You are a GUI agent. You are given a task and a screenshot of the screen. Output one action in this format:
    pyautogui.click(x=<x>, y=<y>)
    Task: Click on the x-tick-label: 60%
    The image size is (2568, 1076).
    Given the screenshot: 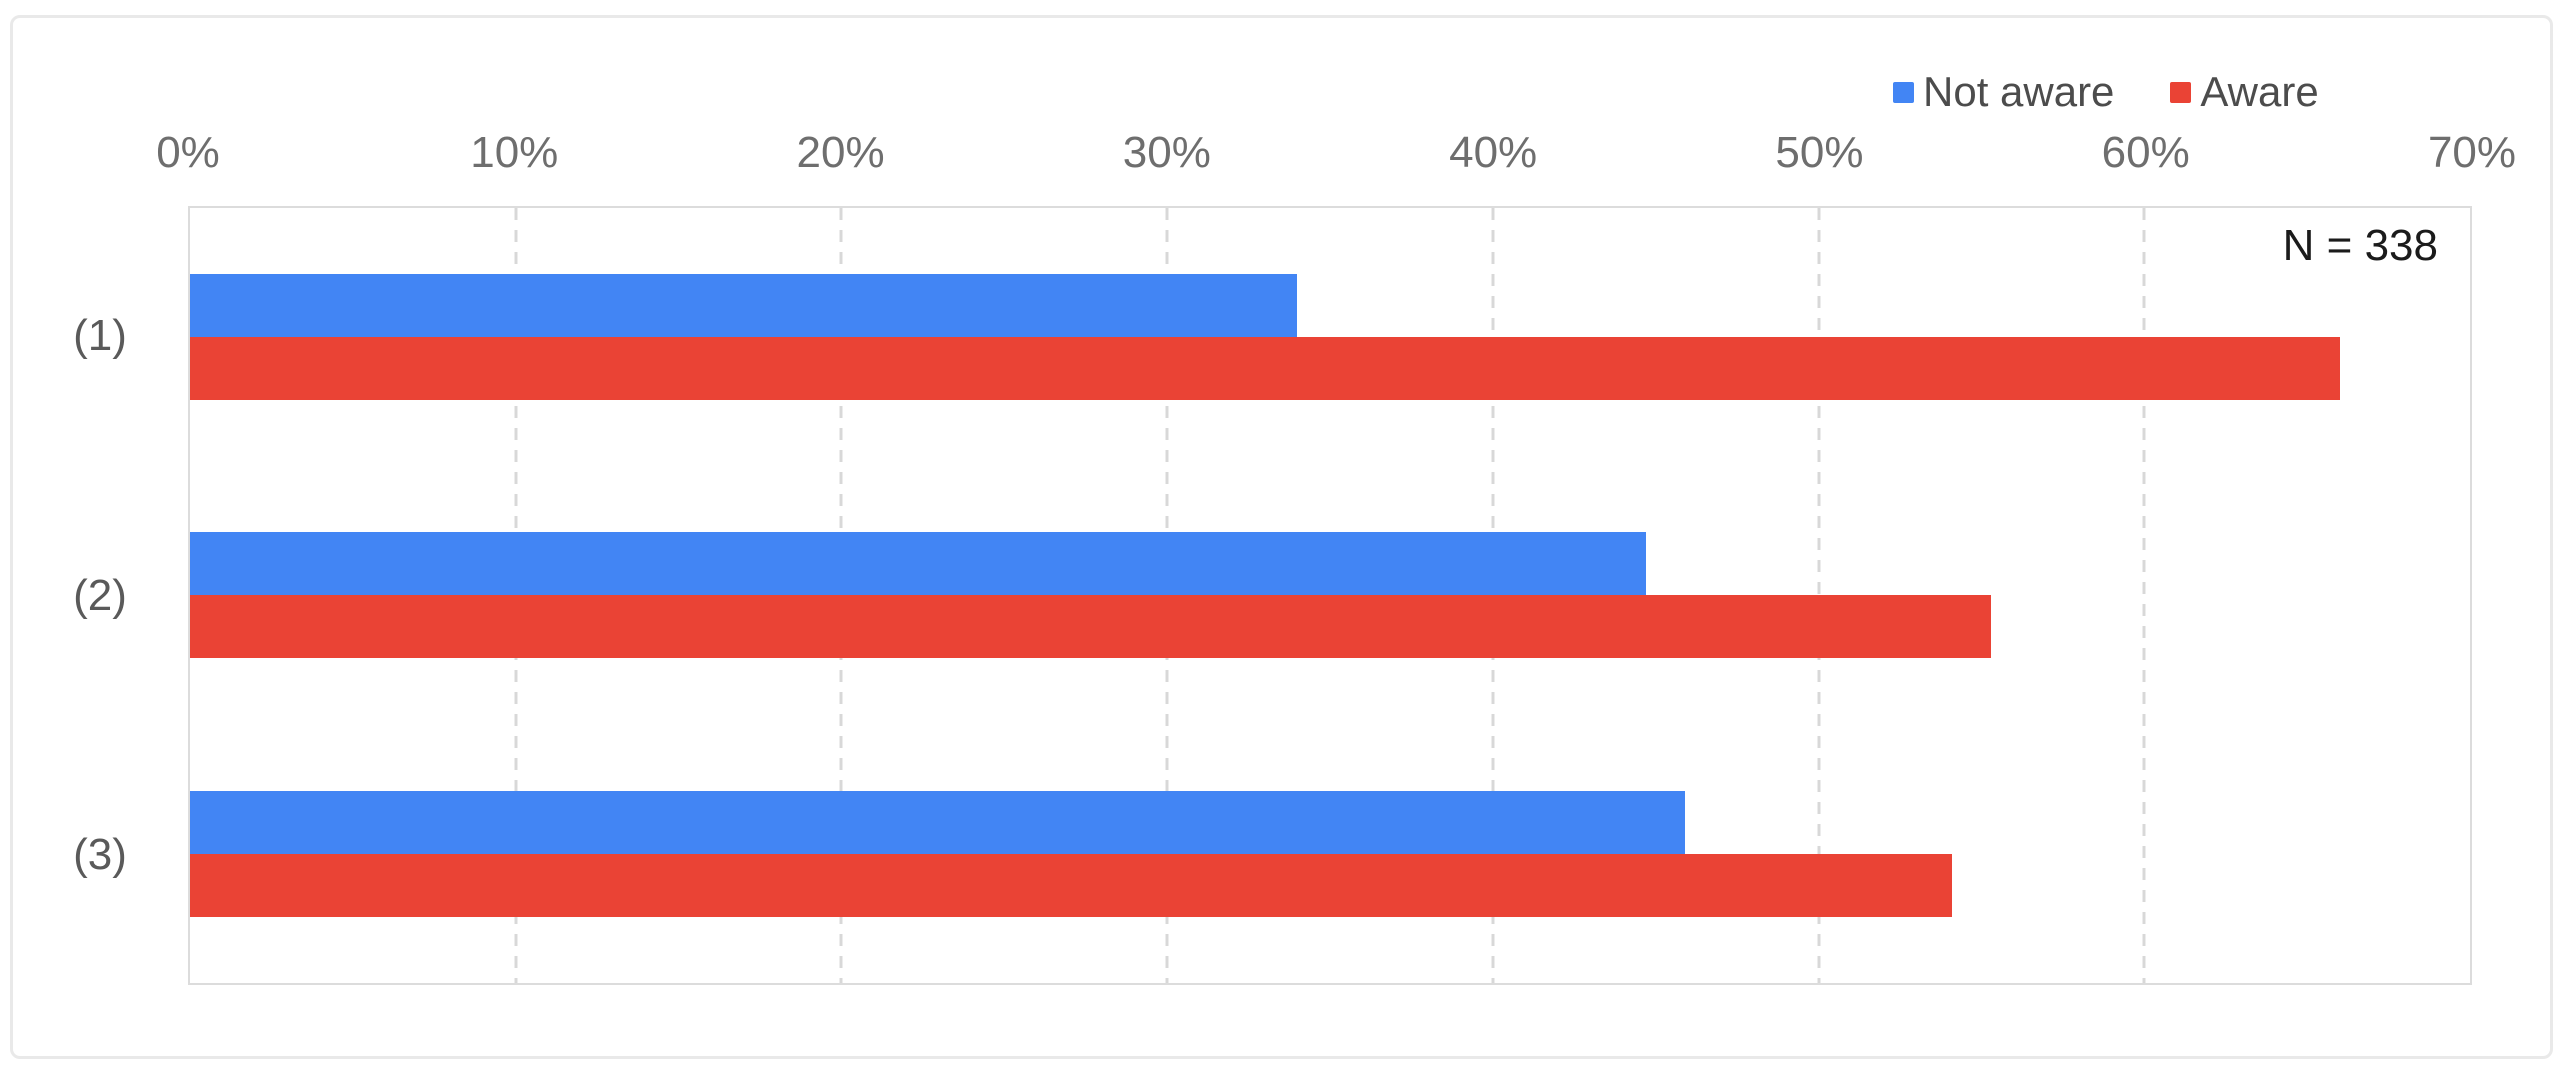 What is the action you would take?
    pyautogui.click(x=2145, y=152)
    